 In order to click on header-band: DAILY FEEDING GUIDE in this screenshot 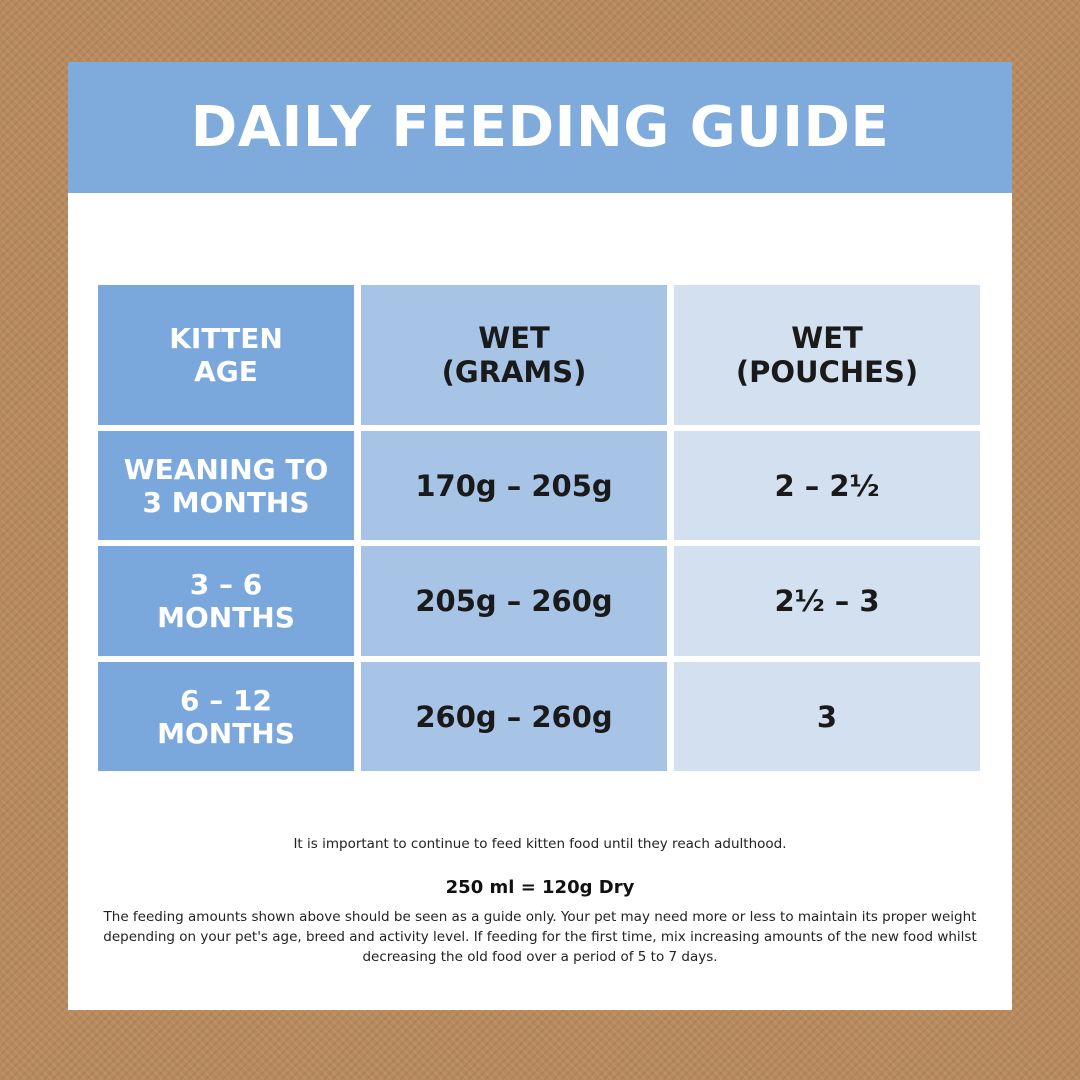, I will do `click(540, 127)`.